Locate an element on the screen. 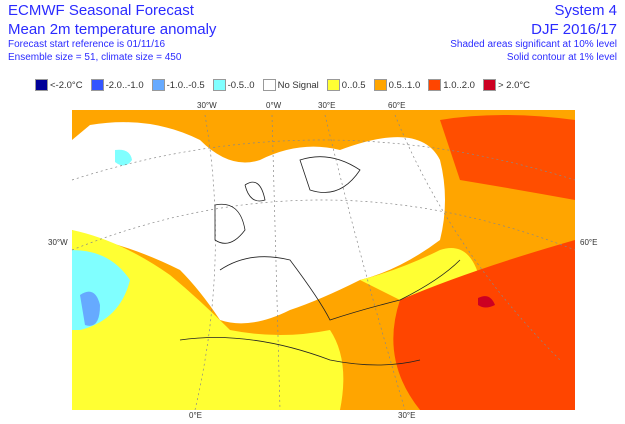  legend-label: 0.5..1.0 is located at coordinates (404, 85).